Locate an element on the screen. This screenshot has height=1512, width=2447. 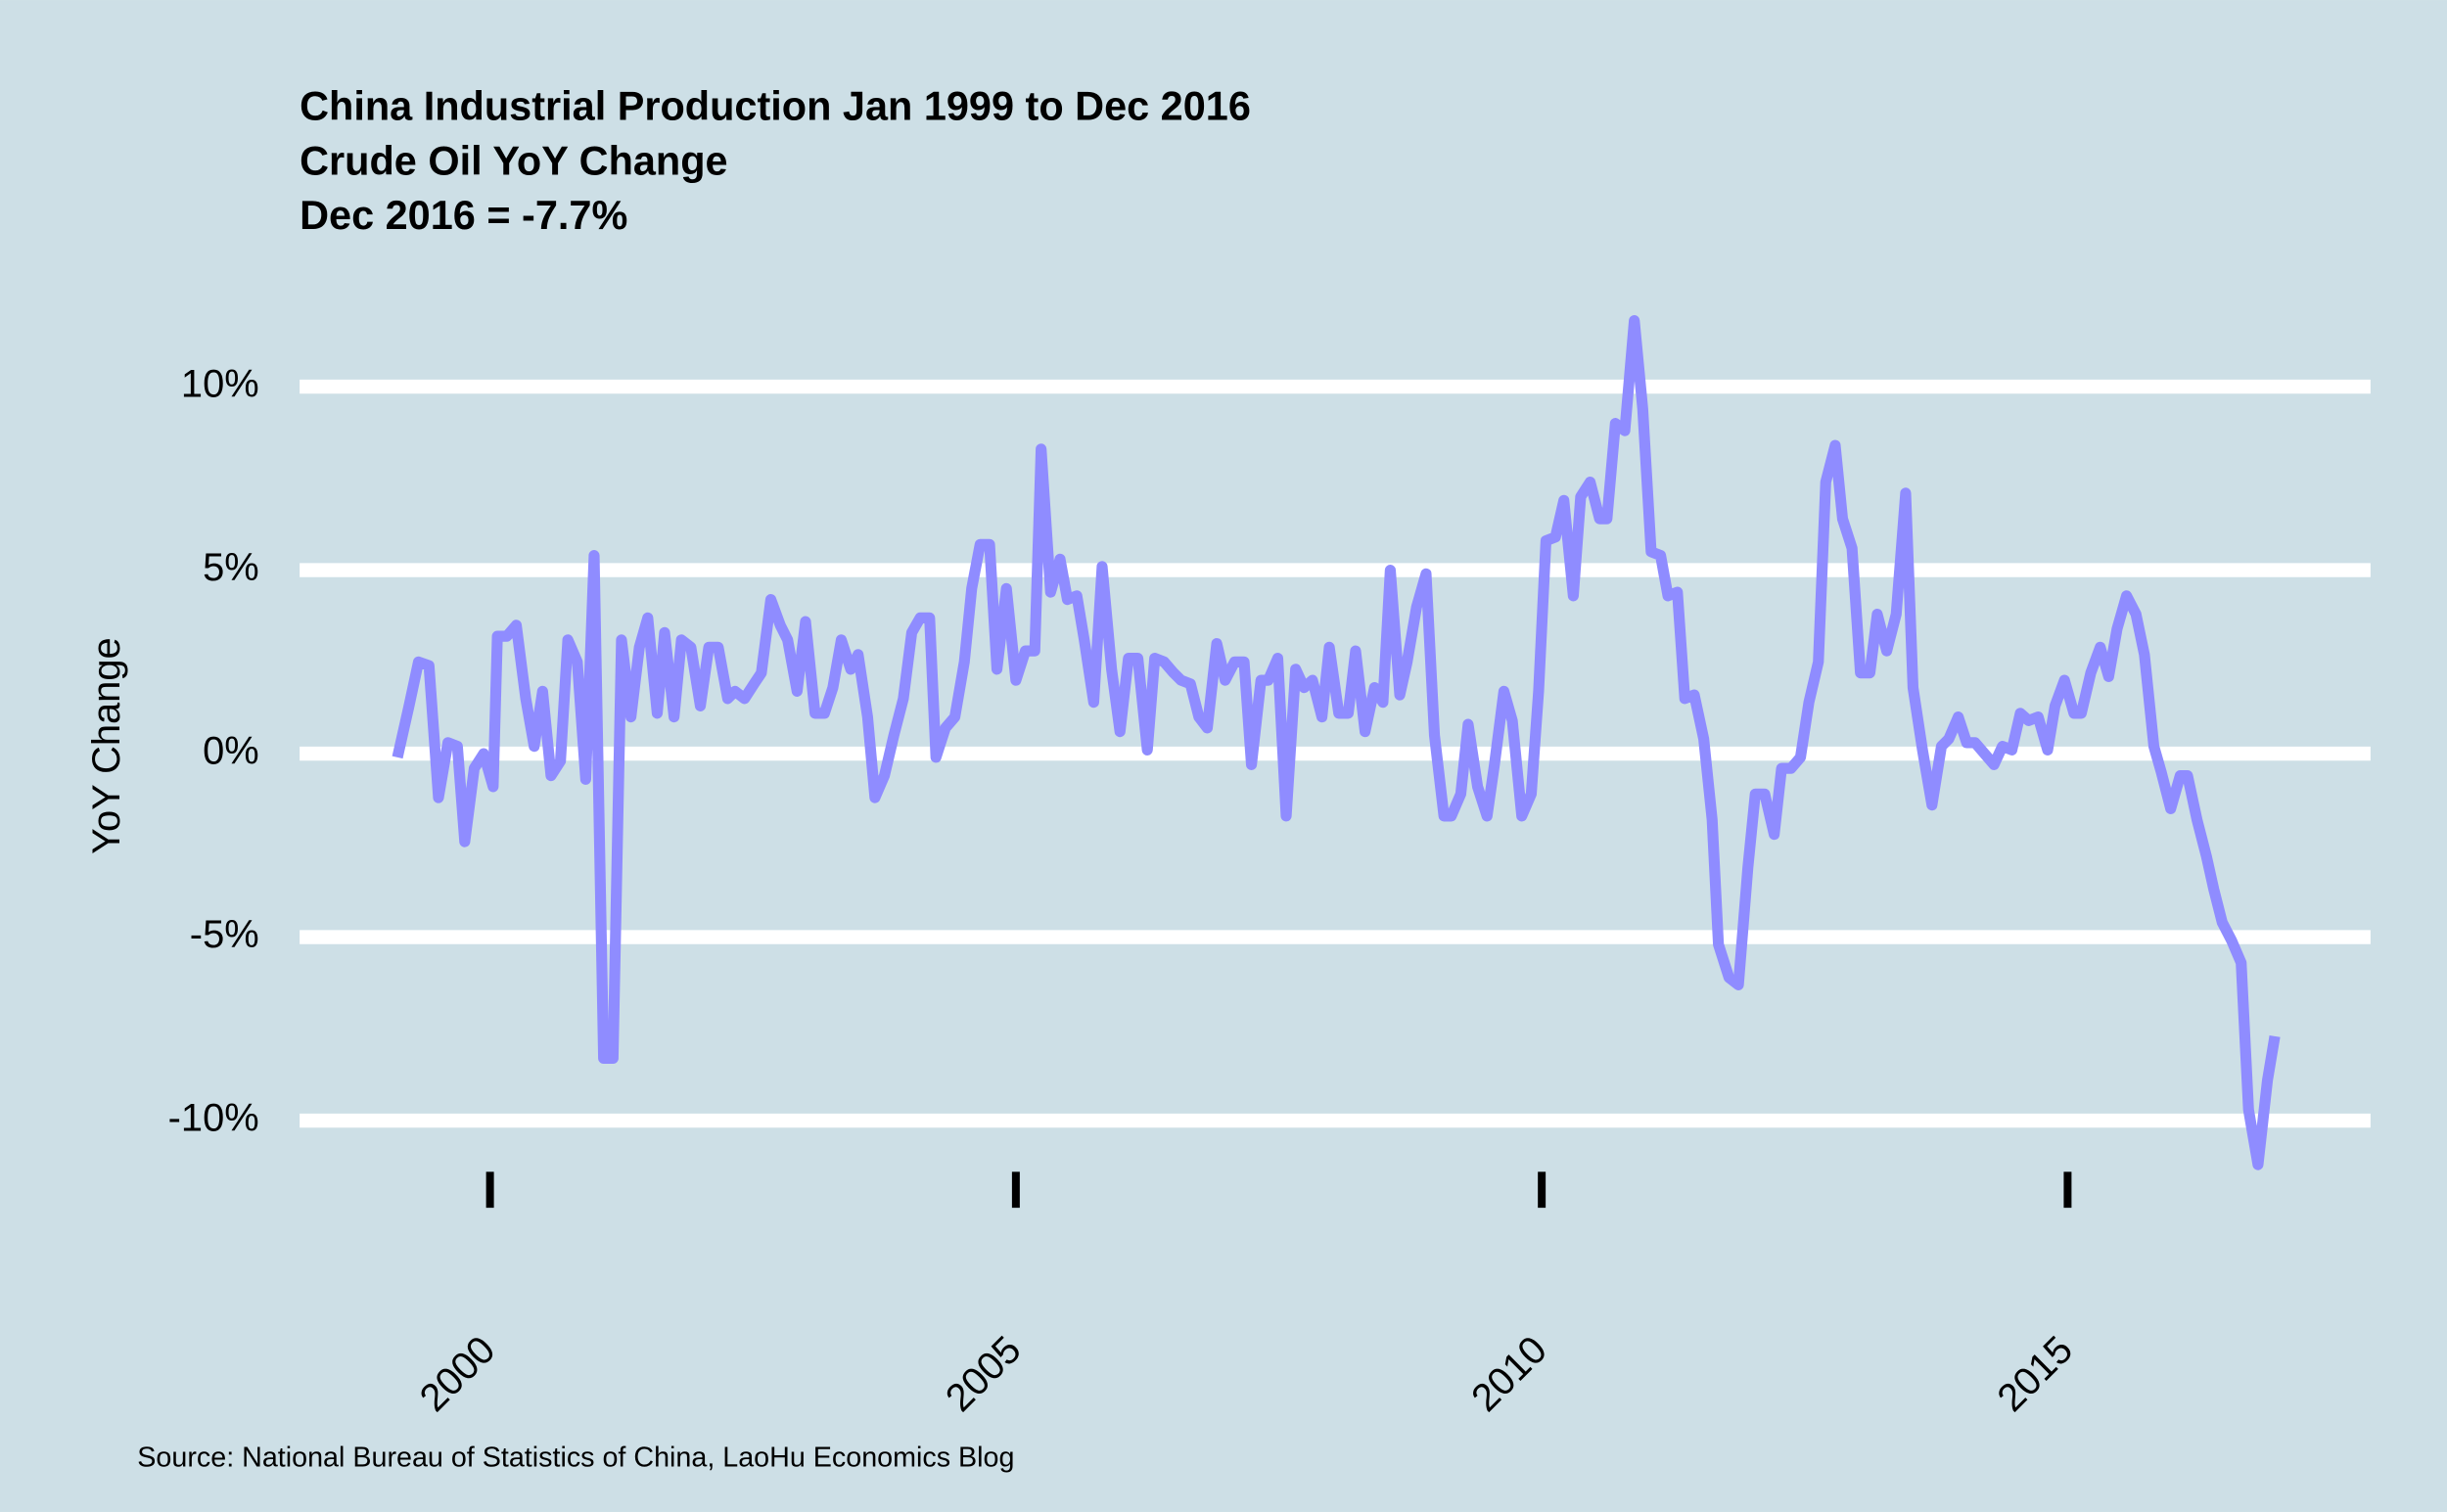
y-tick-label: -5% is located at coordinates (225, 934).